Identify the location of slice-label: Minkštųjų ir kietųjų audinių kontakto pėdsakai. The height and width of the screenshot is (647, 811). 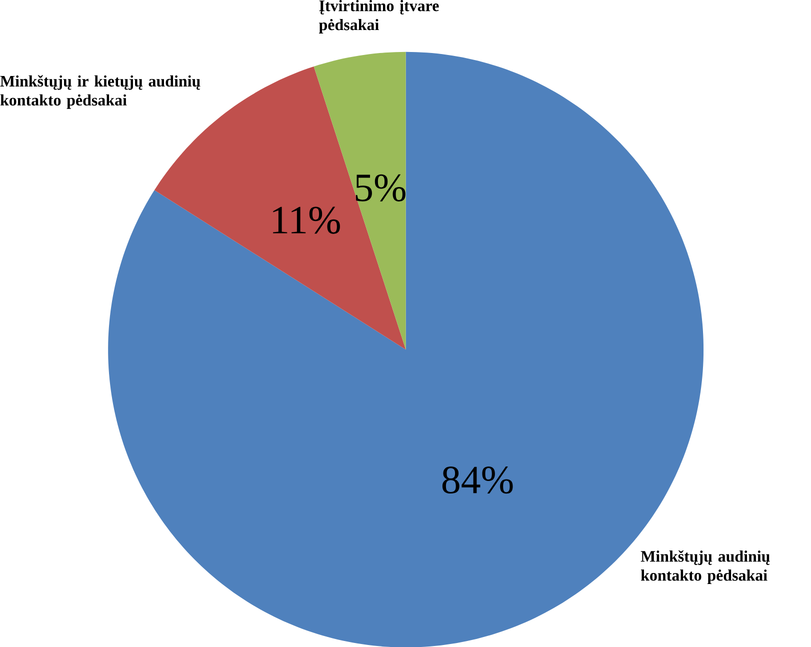
(100, 91).